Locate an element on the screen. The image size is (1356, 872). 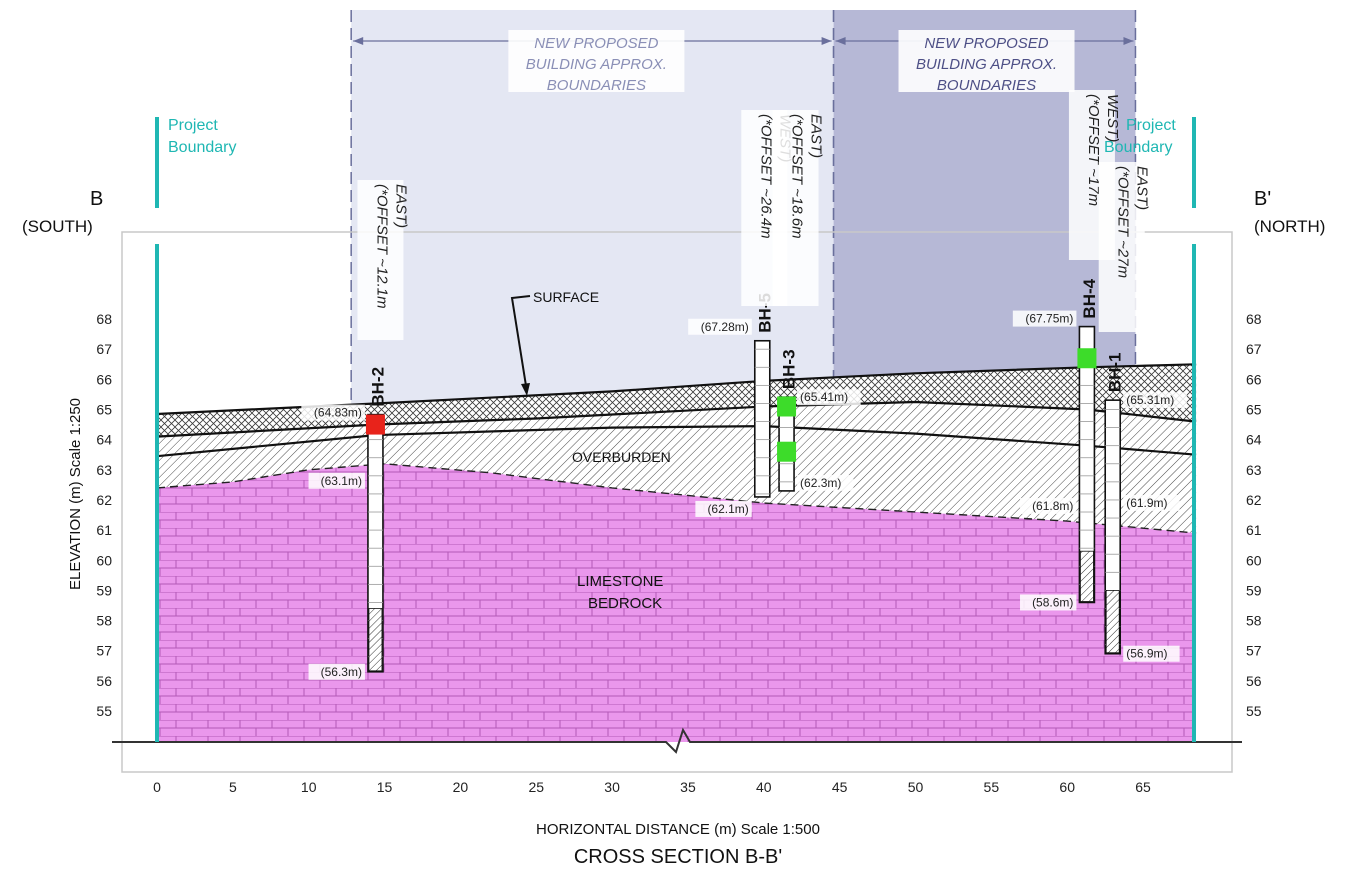
x-tick-50: 50 is located at coordinates (916, 787).